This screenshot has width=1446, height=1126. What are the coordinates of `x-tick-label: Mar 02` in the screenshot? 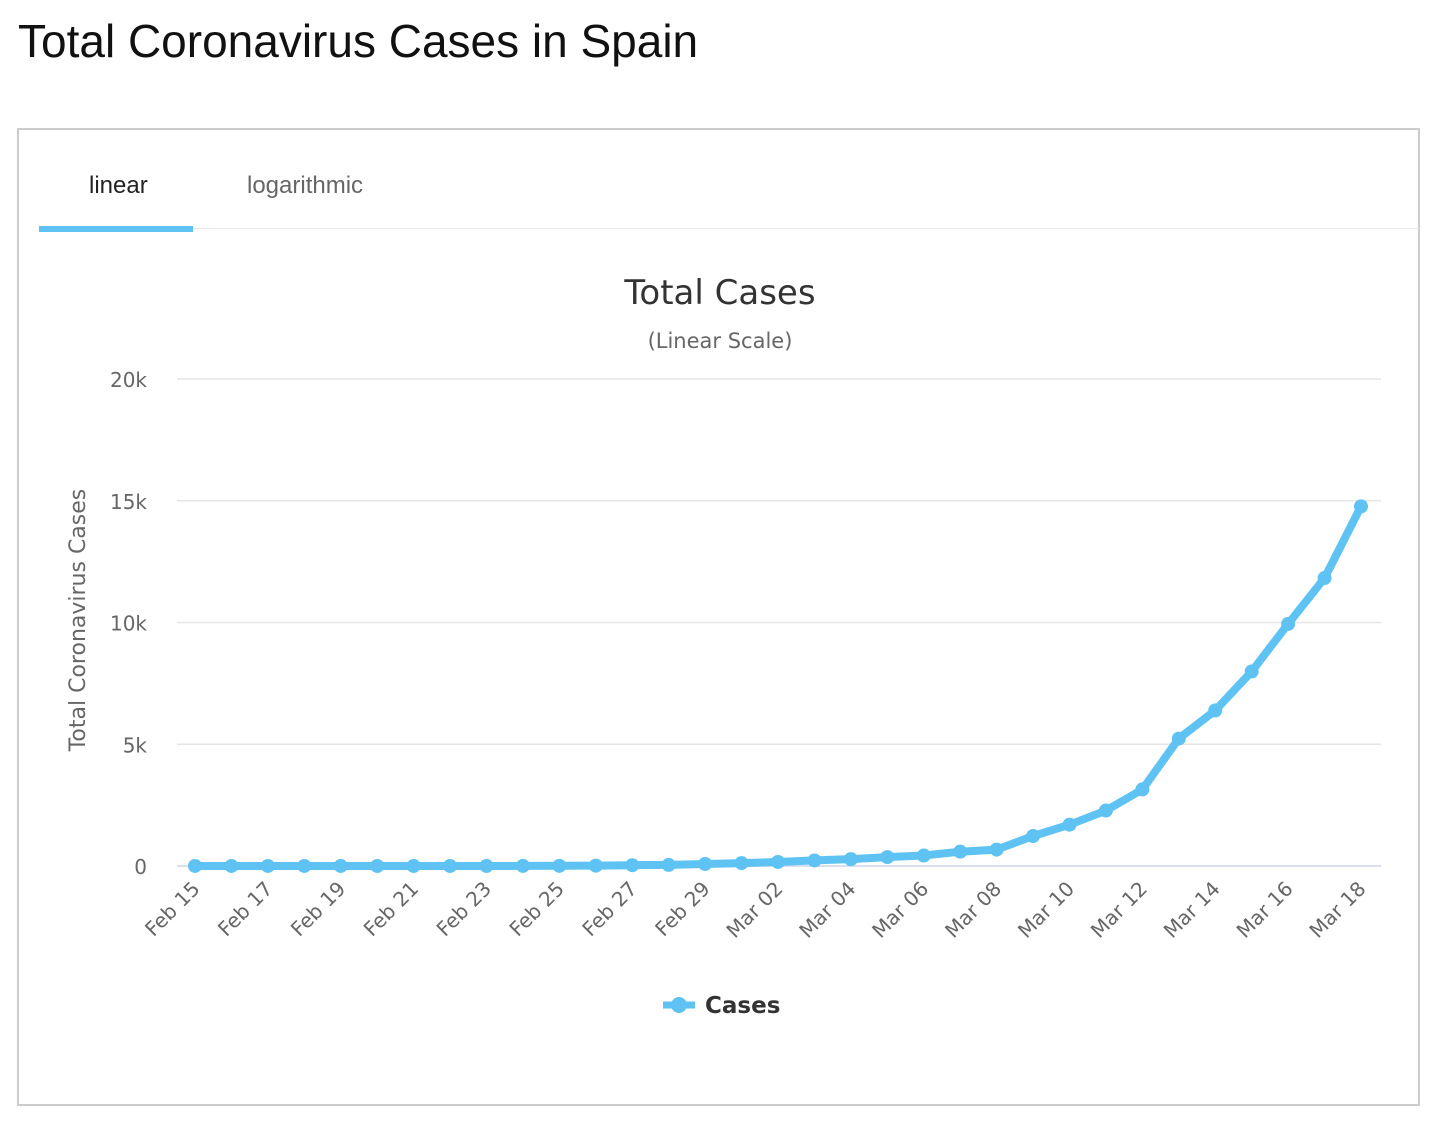 It's located at (754, 910).